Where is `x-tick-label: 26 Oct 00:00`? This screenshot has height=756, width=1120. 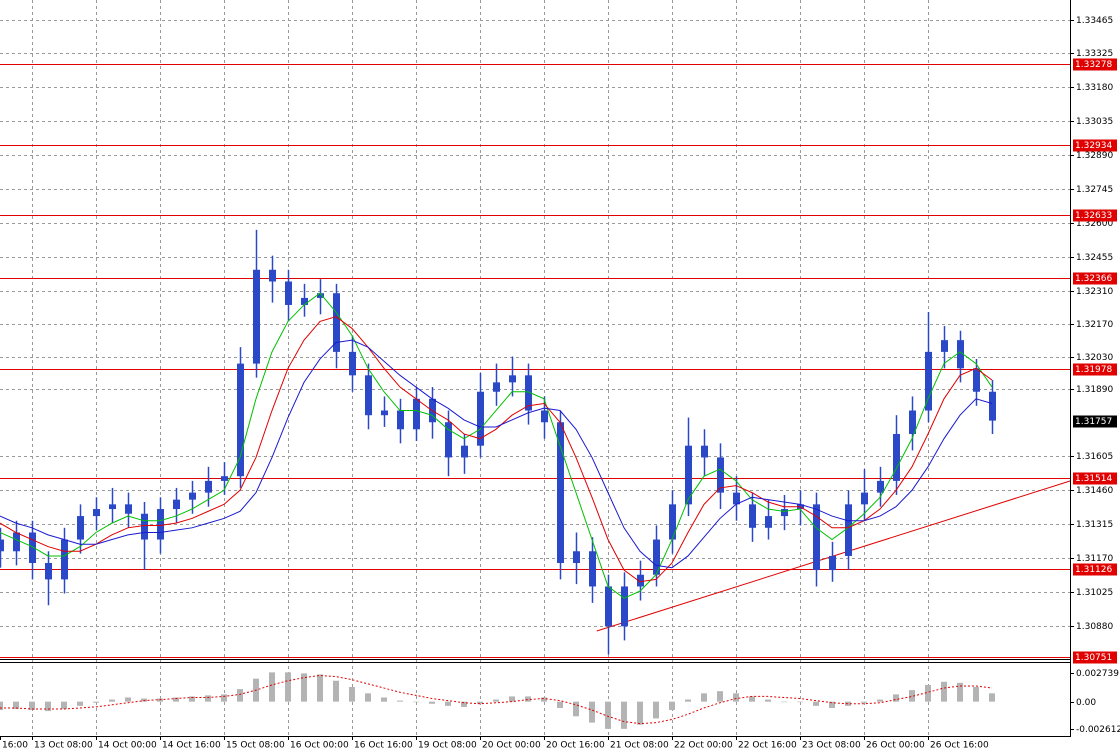
x-tick-label: 26 Oct 00:00 is located at coordinates (895, 746).